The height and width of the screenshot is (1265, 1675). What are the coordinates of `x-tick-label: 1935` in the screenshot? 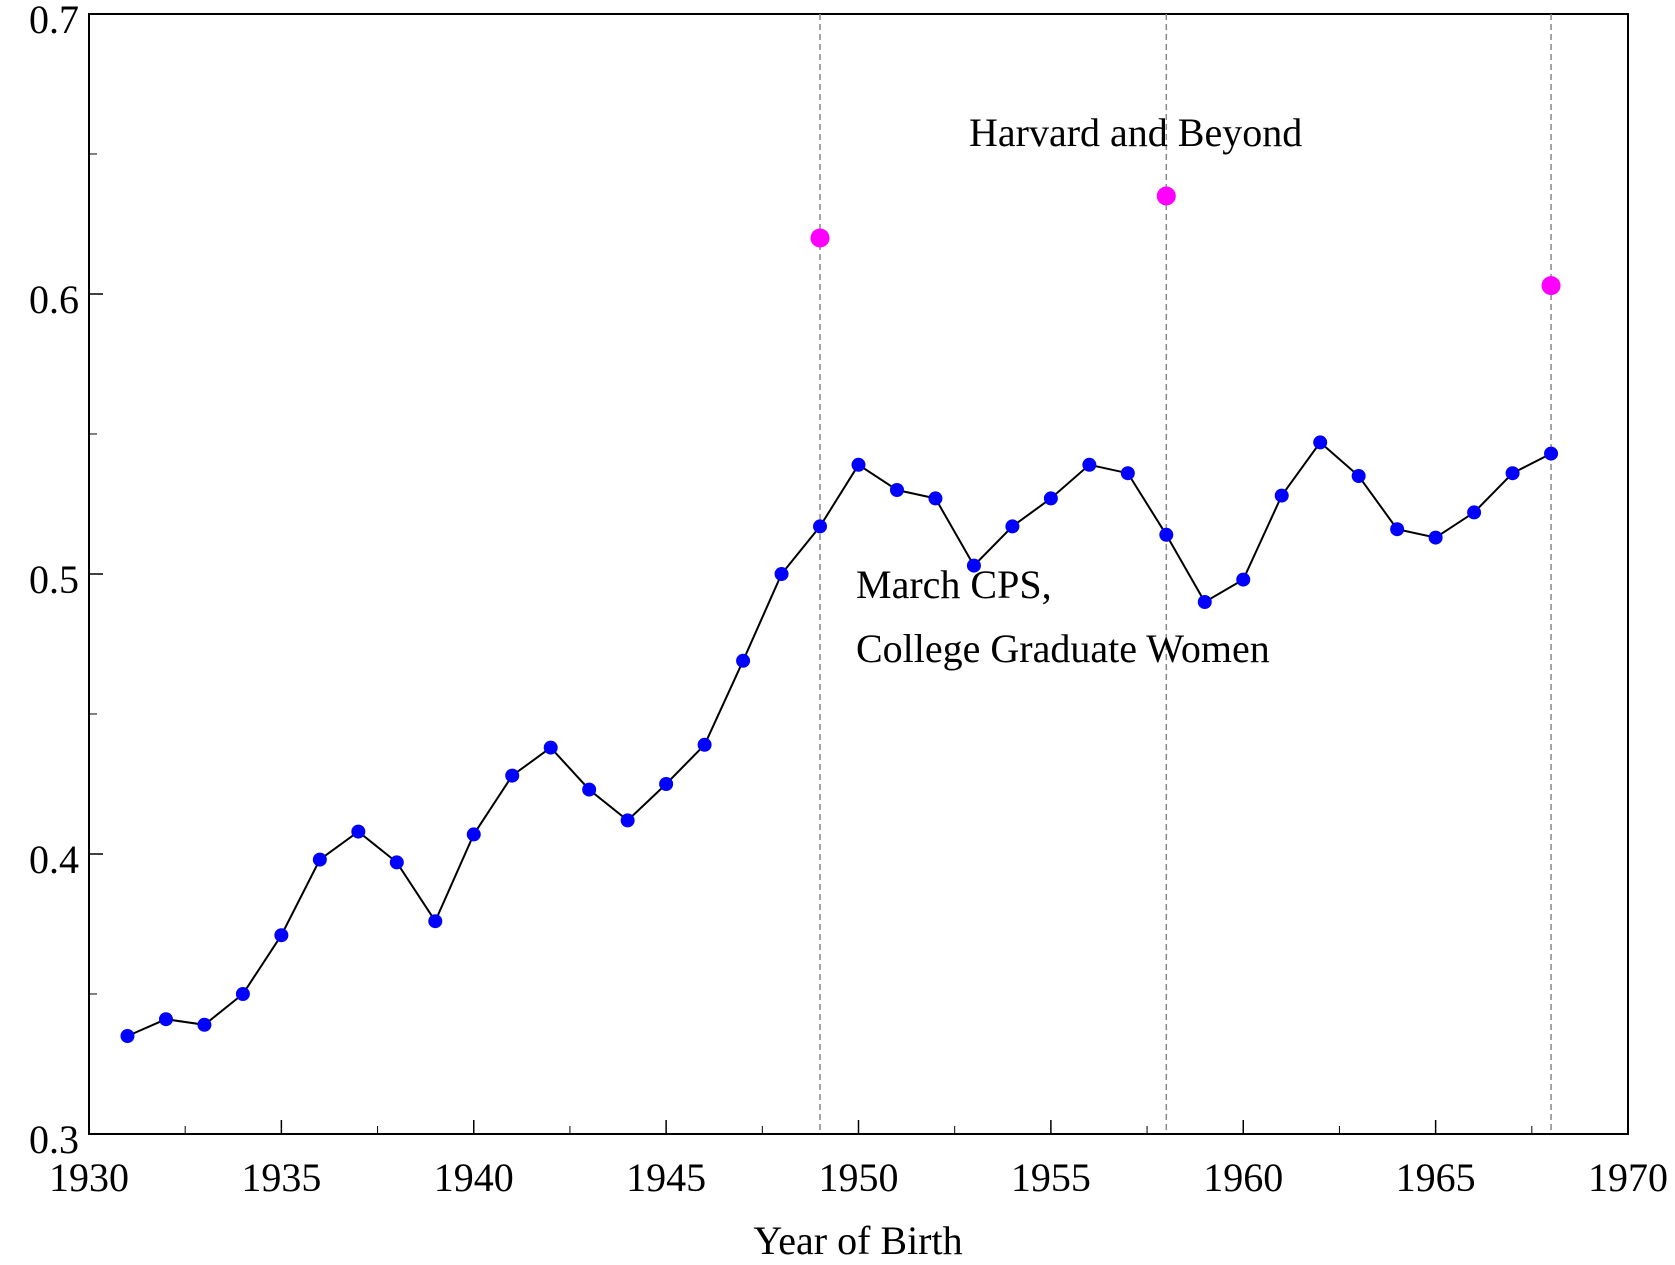 It's located at (281, 1177).